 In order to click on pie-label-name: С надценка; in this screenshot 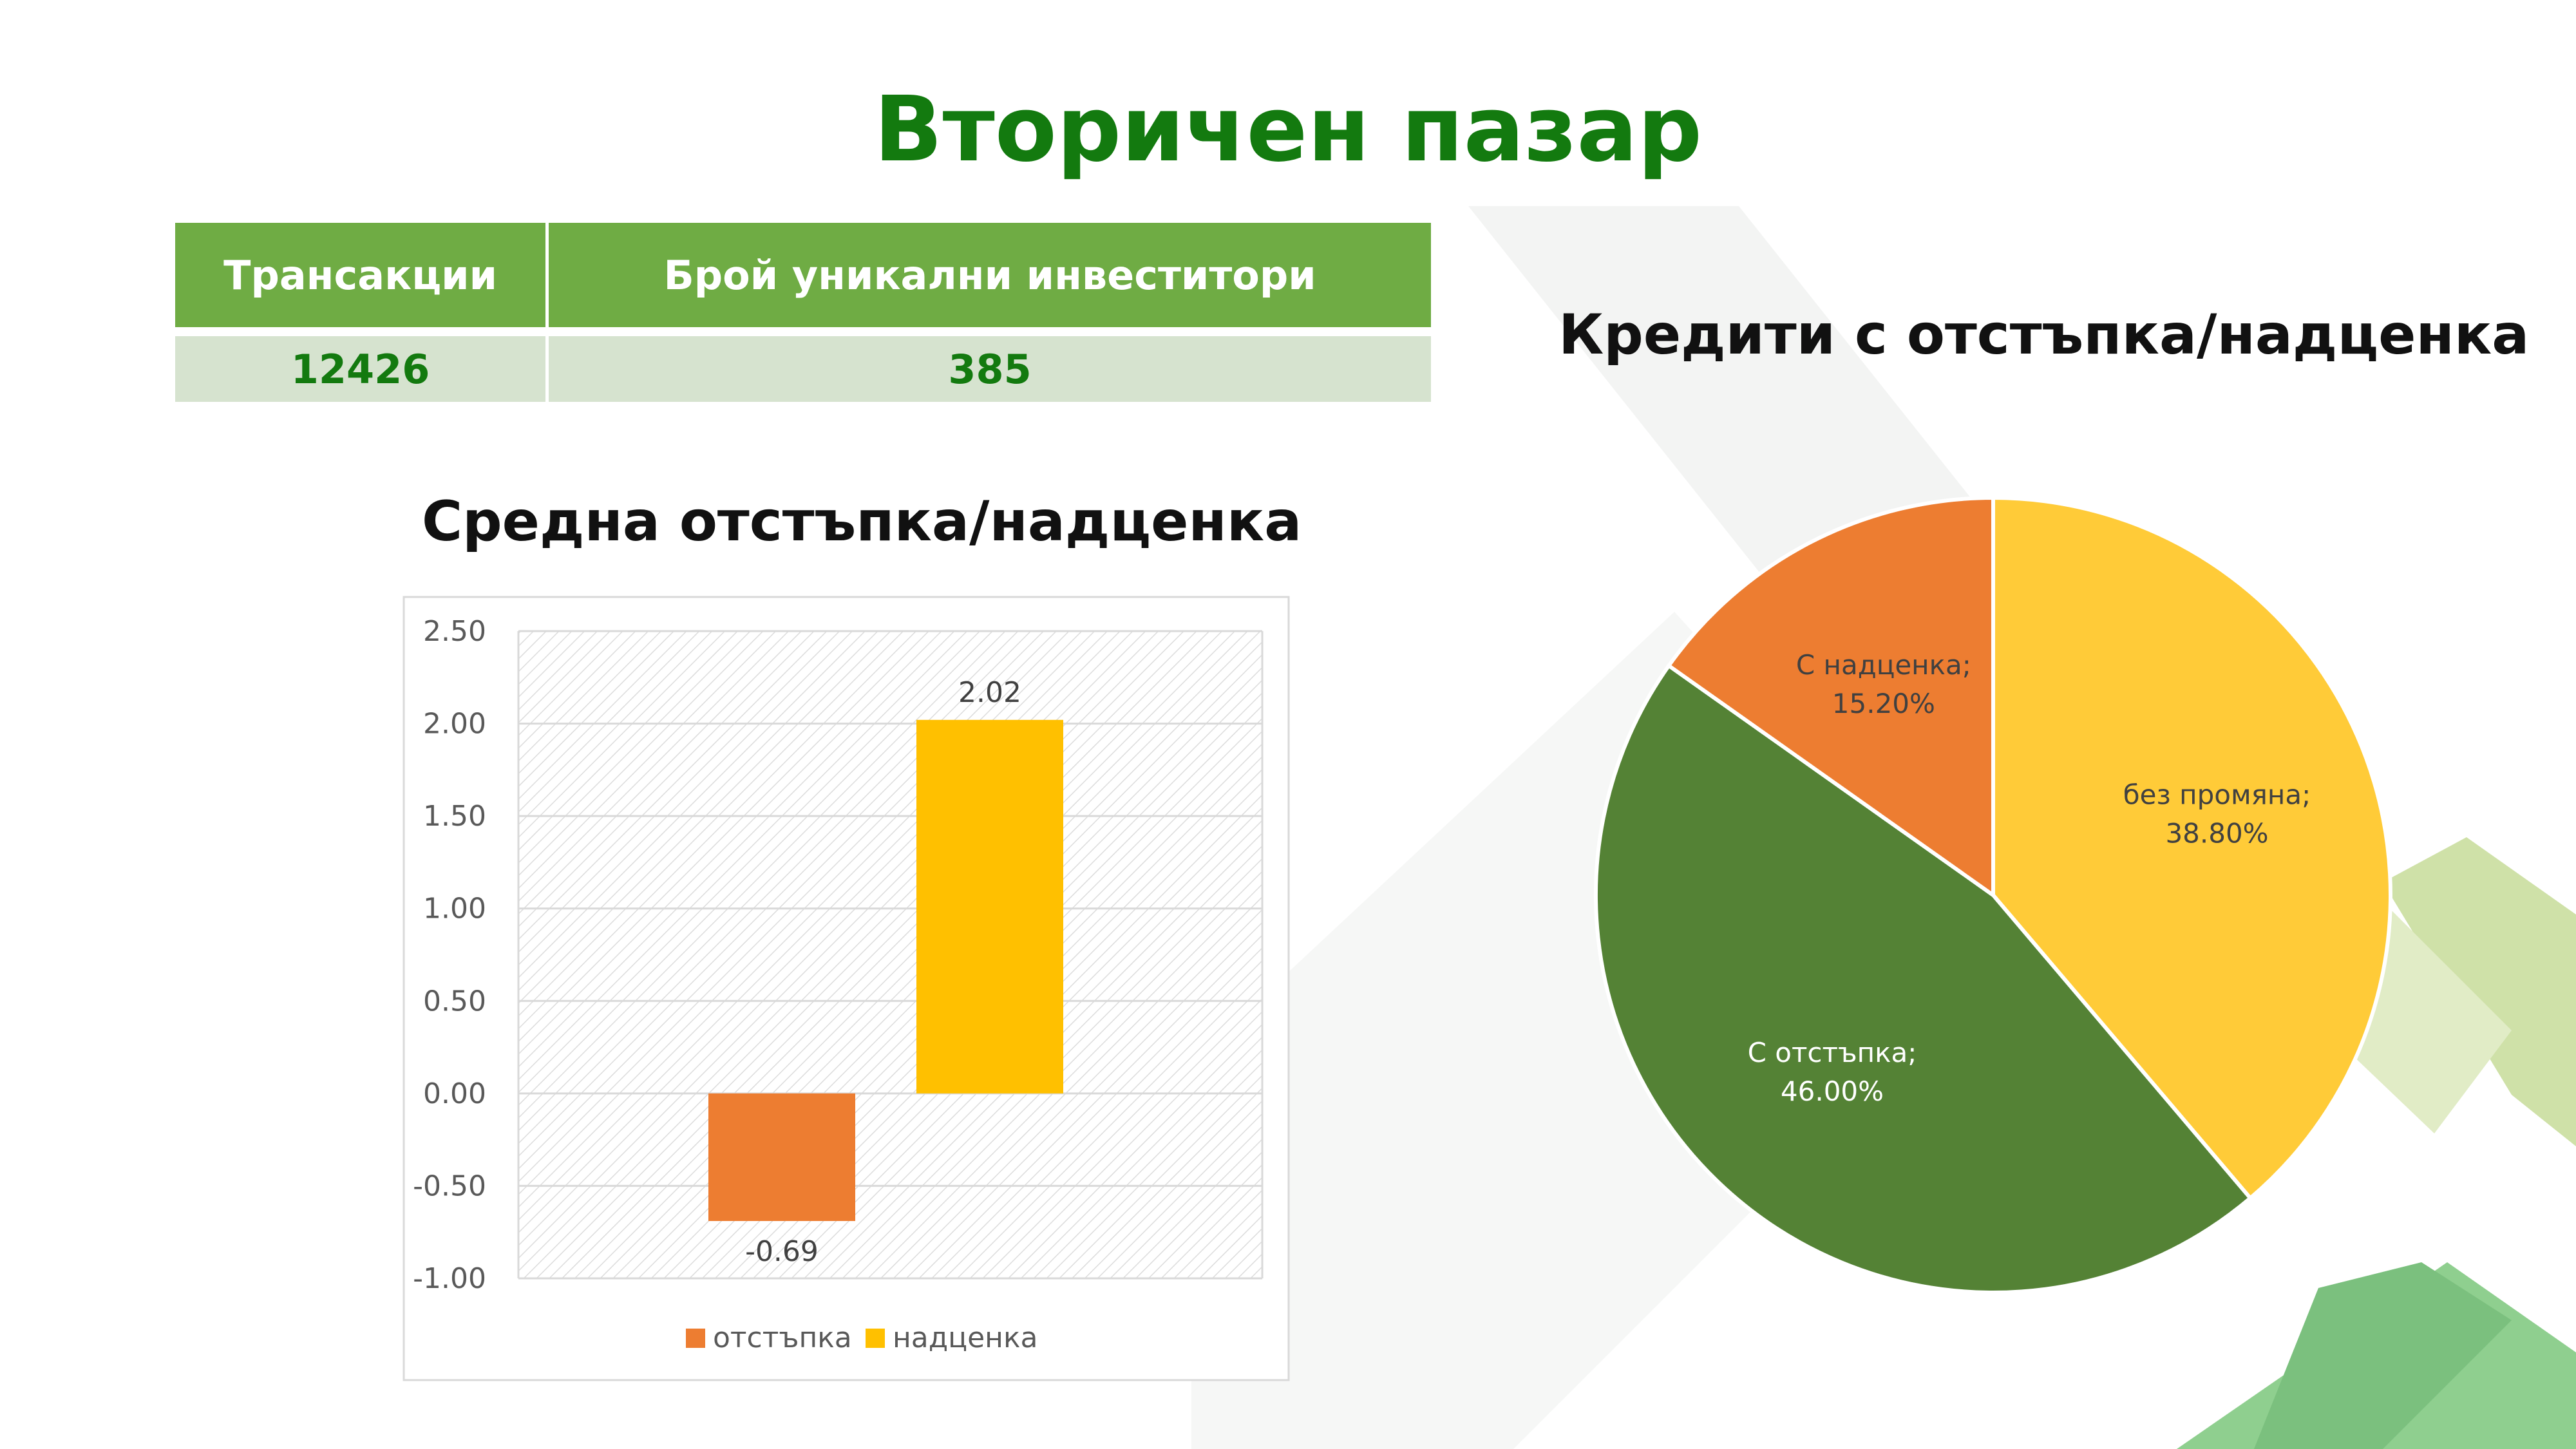, I will do `click(1884, 665)`.